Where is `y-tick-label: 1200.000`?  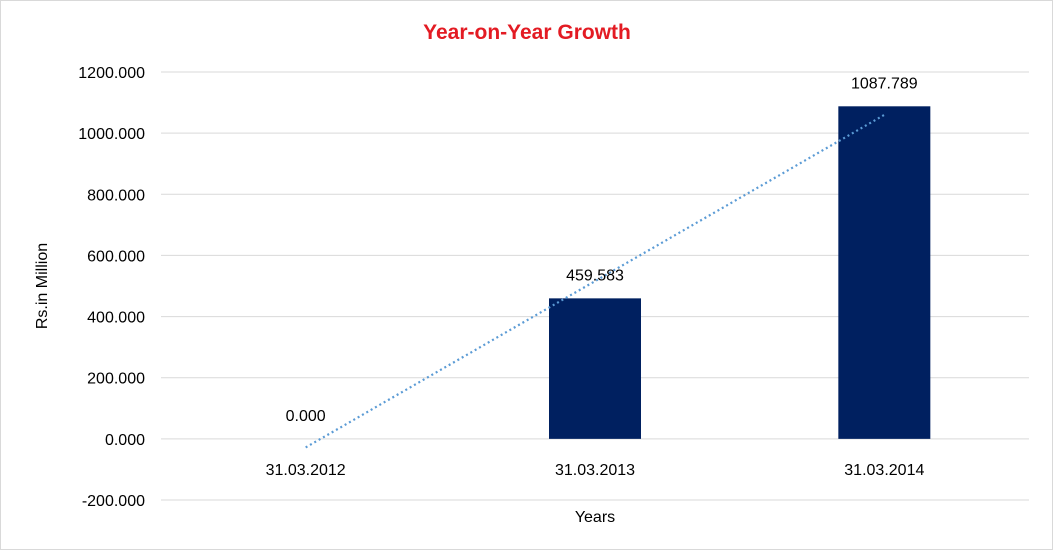 y-tick-label: 1200.000 is located at coordinates (111, 73).